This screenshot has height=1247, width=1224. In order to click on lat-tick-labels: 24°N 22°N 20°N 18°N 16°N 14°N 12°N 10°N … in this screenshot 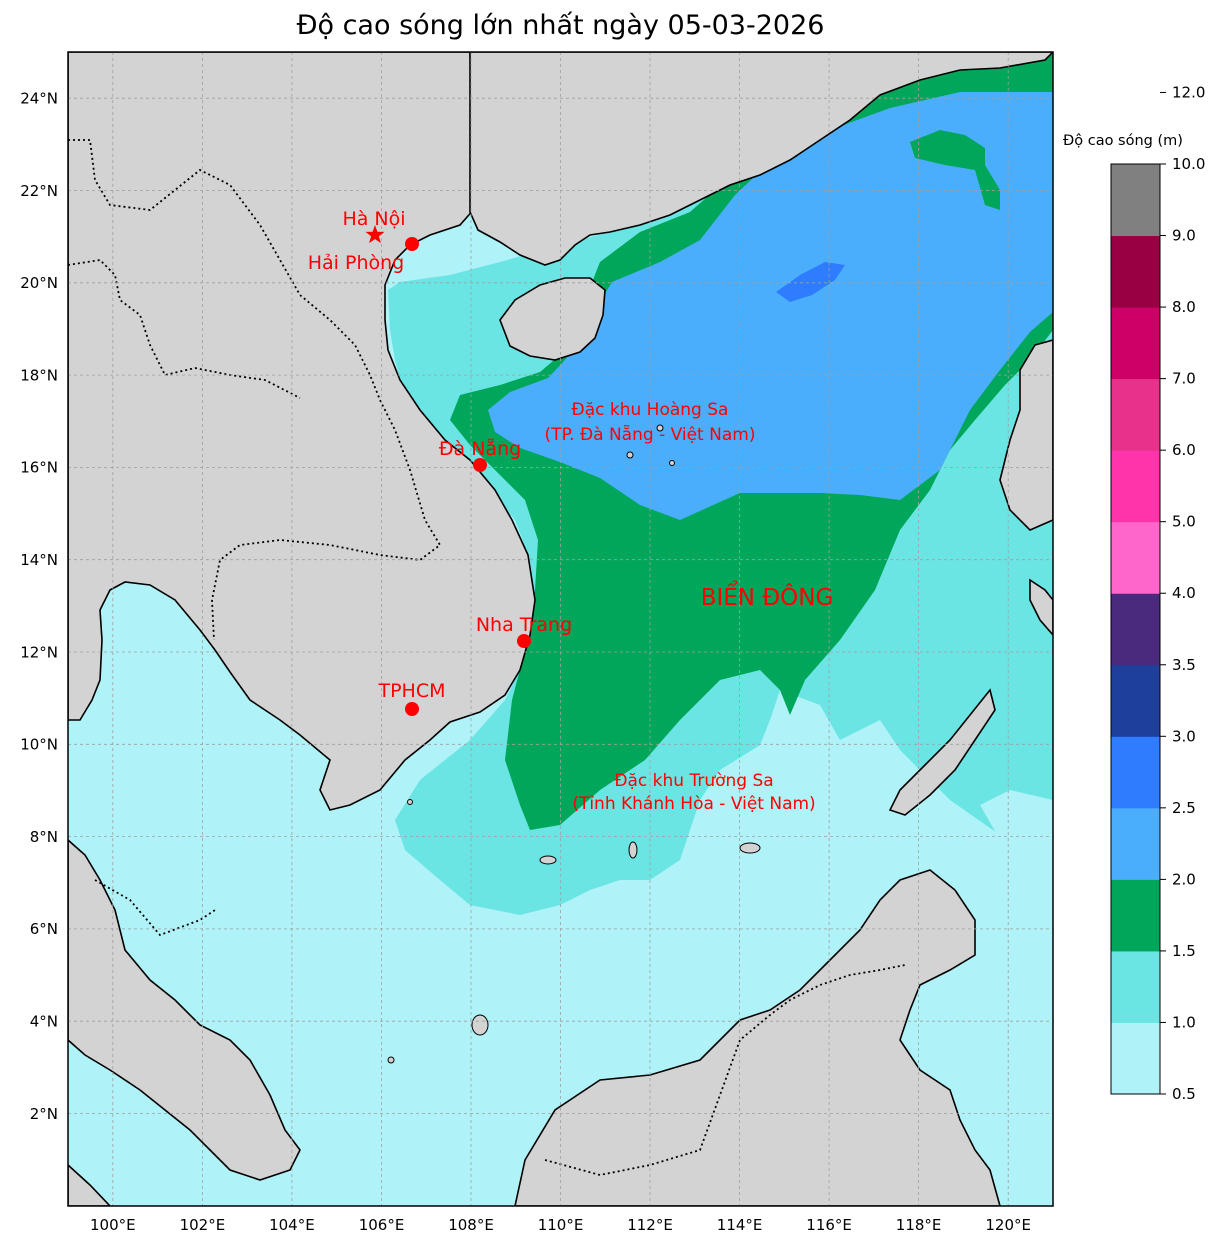, I will do `click(39, 606)`.